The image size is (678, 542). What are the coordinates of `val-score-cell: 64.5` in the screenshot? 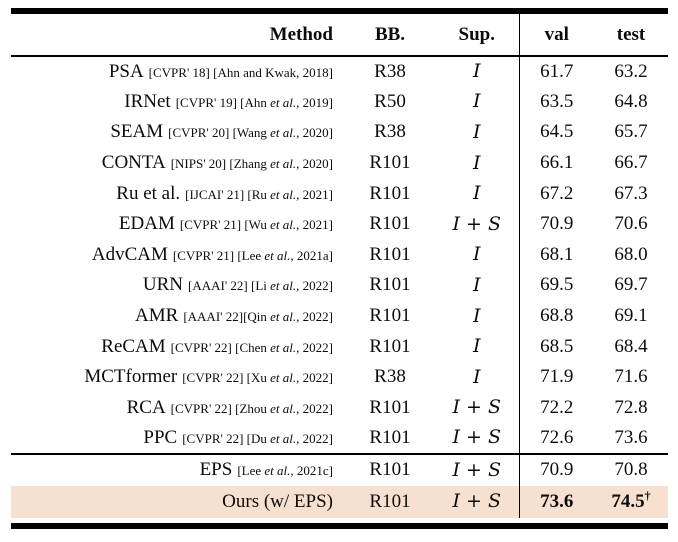 It's located at (556, 132).